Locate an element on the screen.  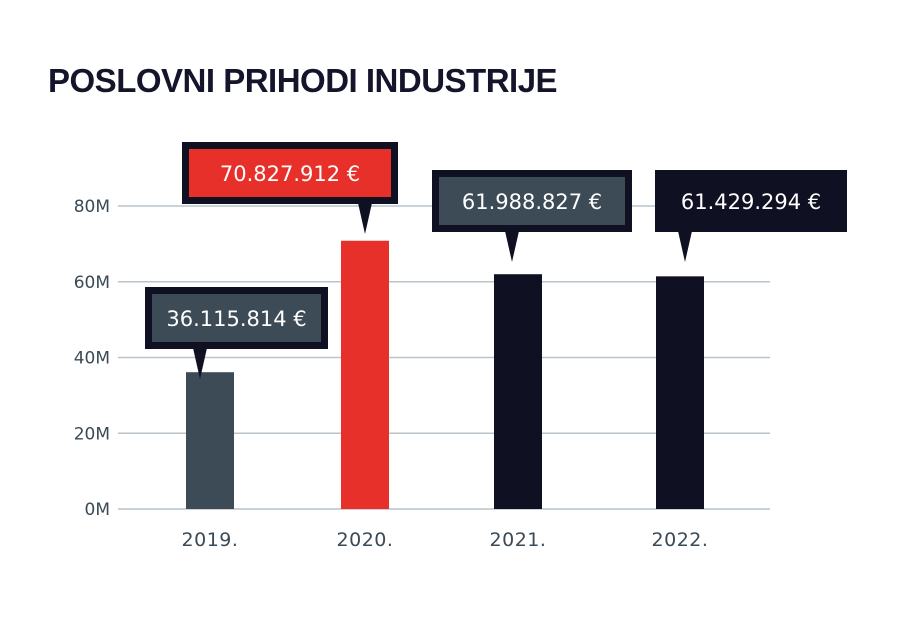
x-axis-labels: 2019. 2020. 2021. 2022. is located at coordinates (445, 540).